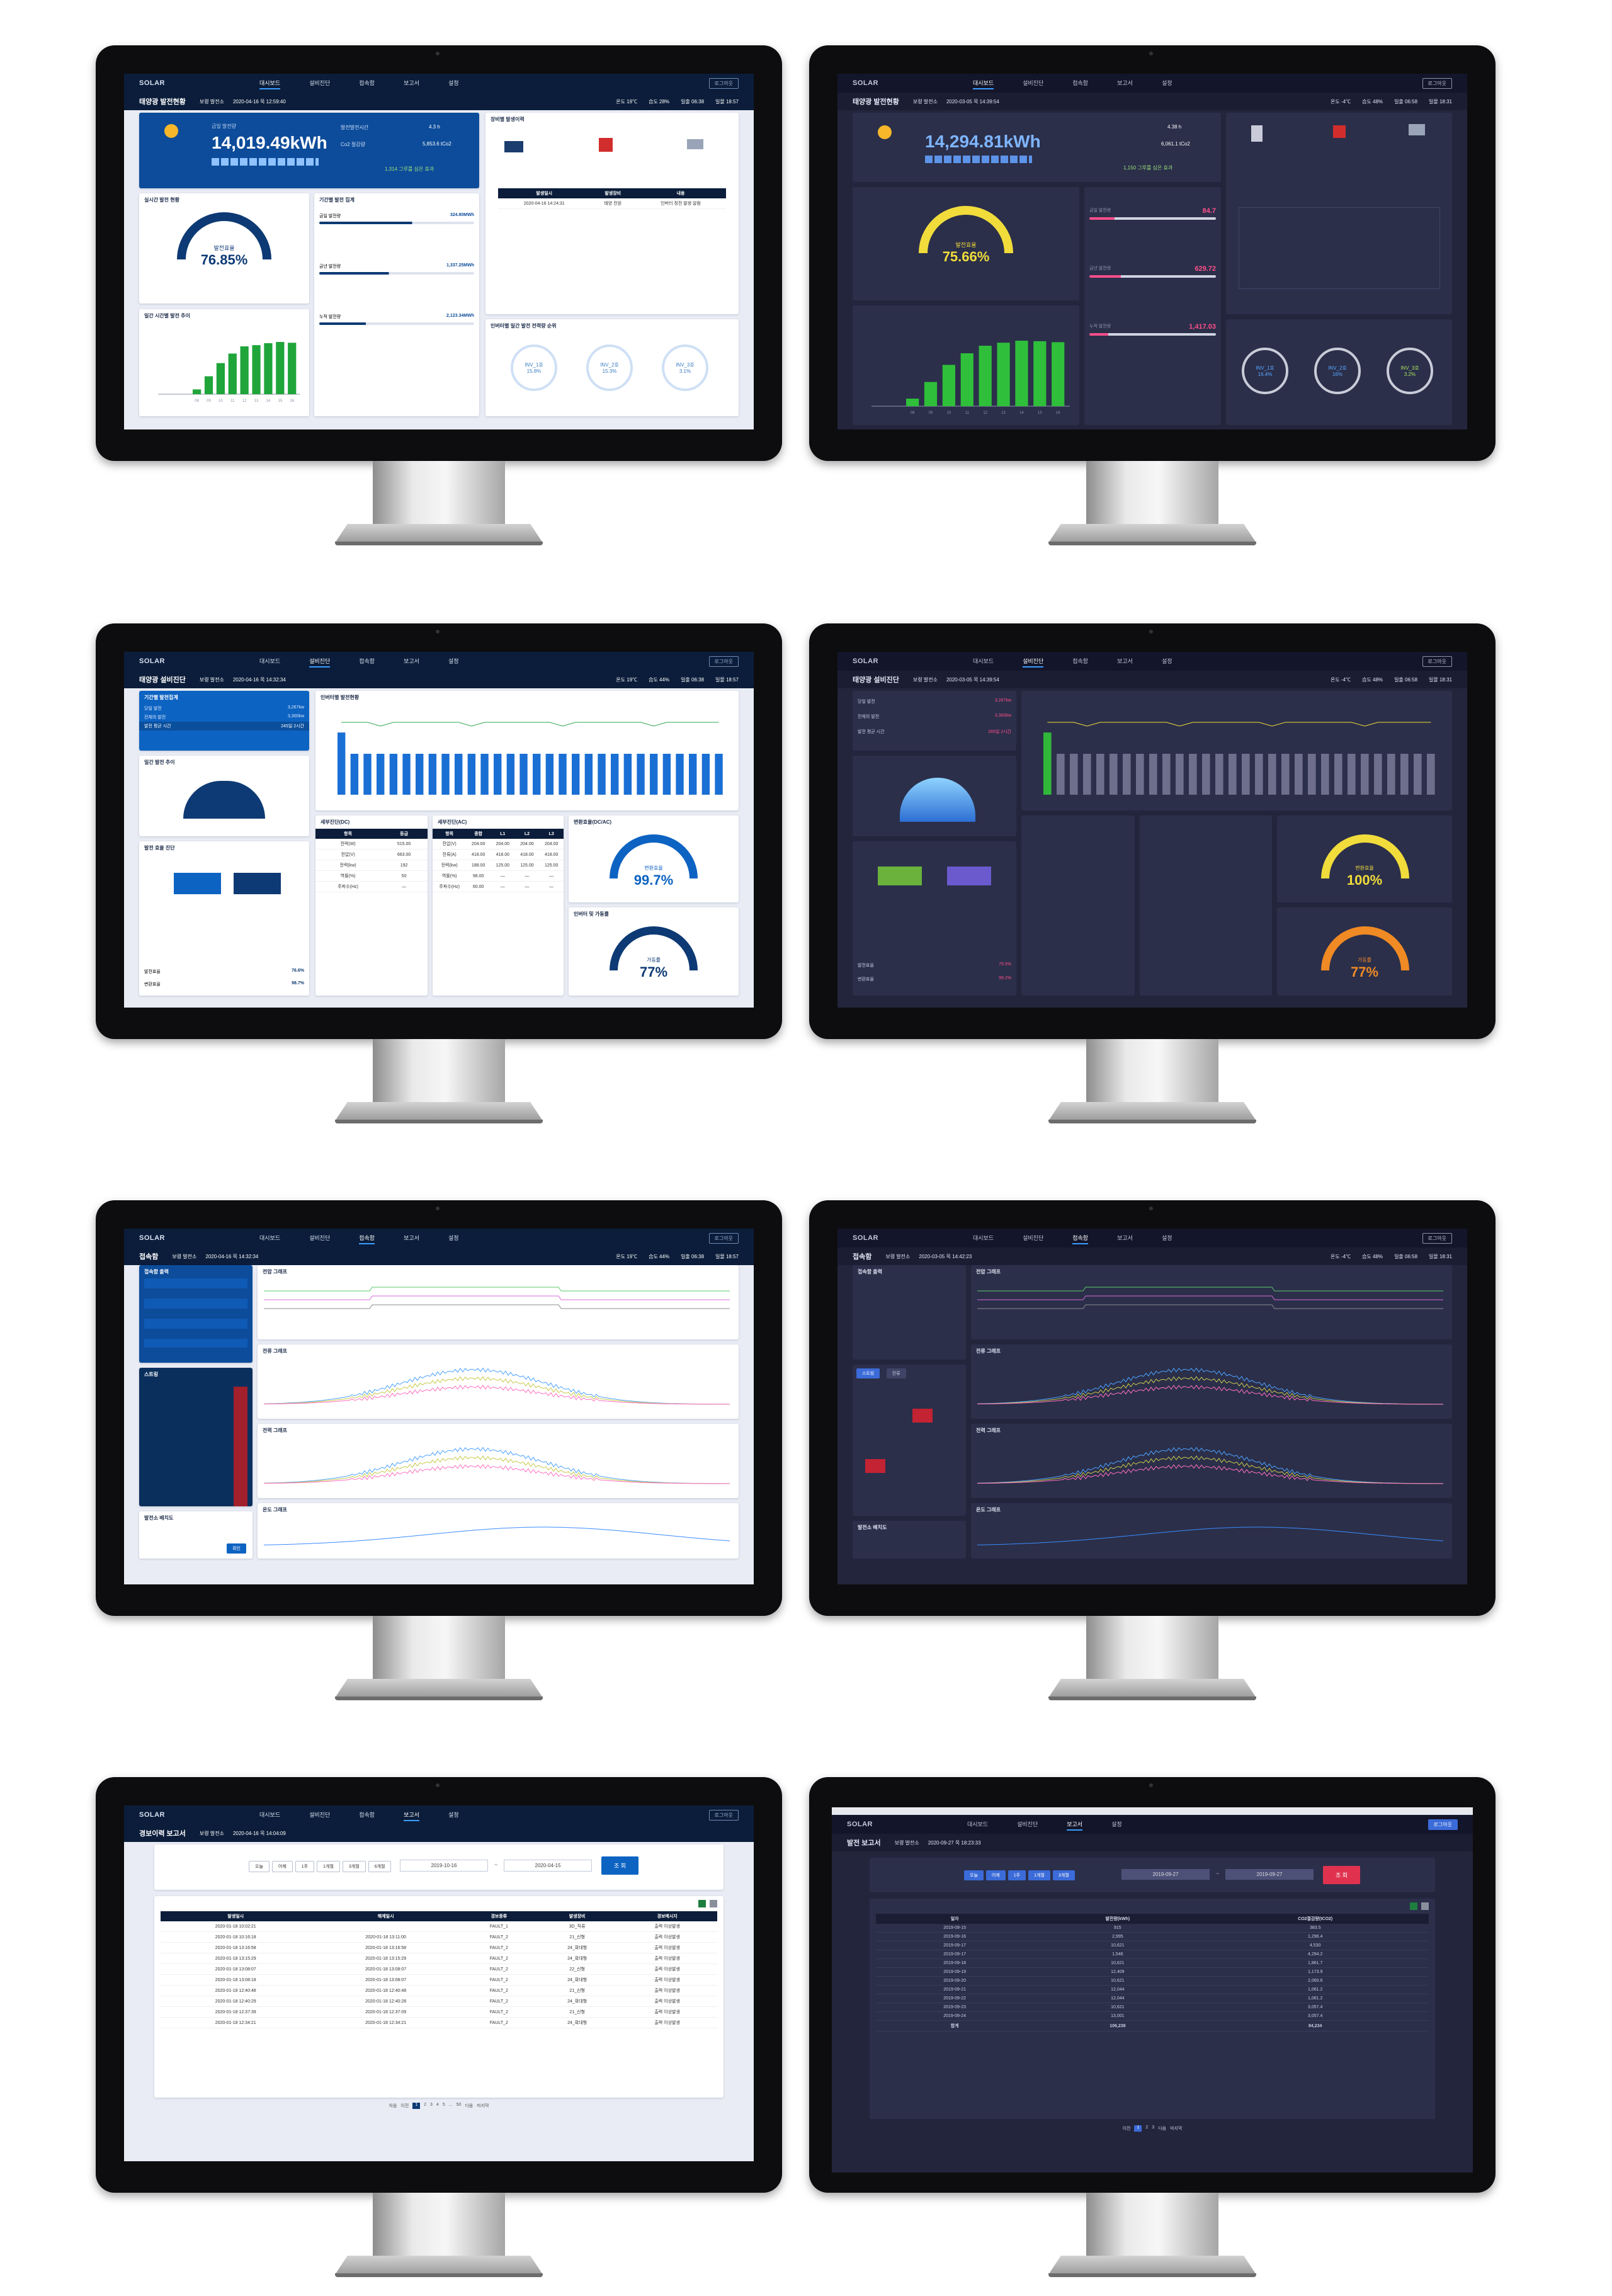 The width and height of the screenshot is (1612, 2296). What do you see at coordinates (548, 1866) in the screenshot?
I see `date-to-input: 2020-04-15` at bounding box center [548, 1866].